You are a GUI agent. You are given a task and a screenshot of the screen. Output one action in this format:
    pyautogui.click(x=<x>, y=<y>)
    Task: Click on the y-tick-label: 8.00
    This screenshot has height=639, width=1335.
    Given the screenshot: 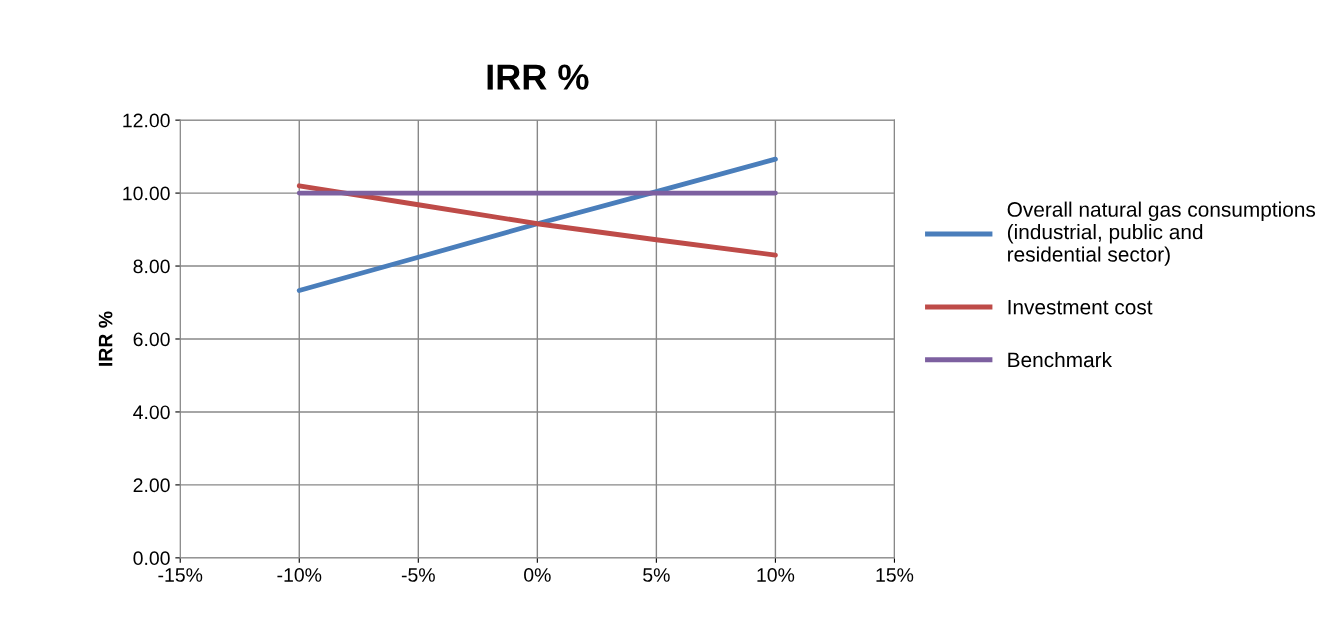 What is the action you would take?
    pyautogui.click(x=151, y=266)
    